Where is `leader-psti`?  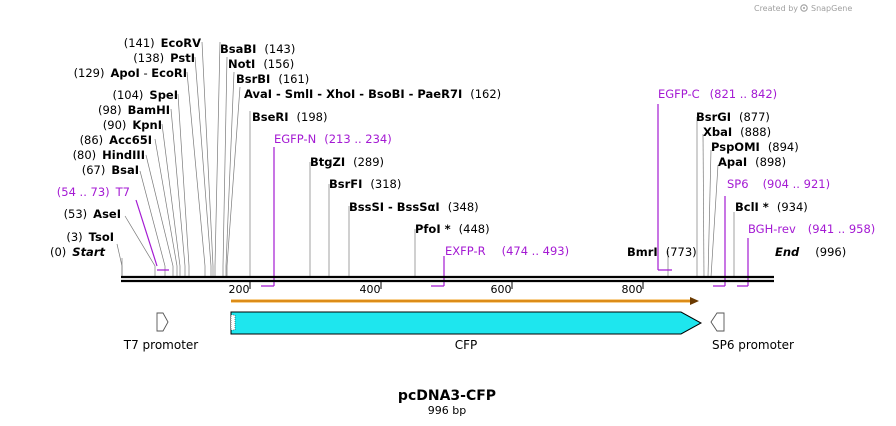
leader-psti is located at coordinates (203, 166).